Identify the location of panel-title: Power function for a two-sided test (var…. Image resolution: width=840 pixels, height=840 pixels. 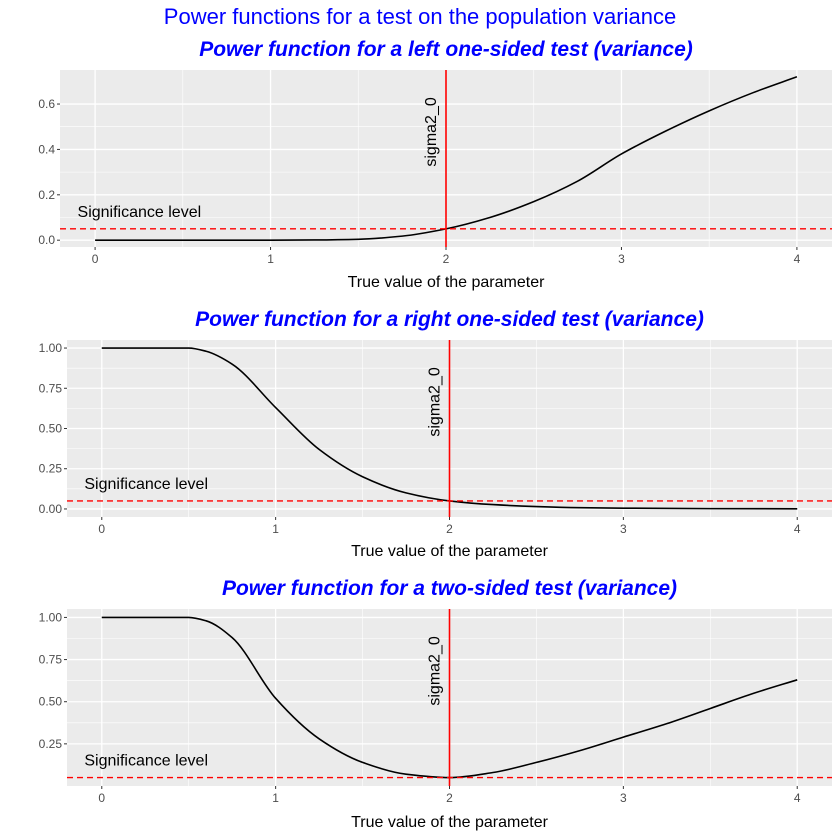
(449, 588).